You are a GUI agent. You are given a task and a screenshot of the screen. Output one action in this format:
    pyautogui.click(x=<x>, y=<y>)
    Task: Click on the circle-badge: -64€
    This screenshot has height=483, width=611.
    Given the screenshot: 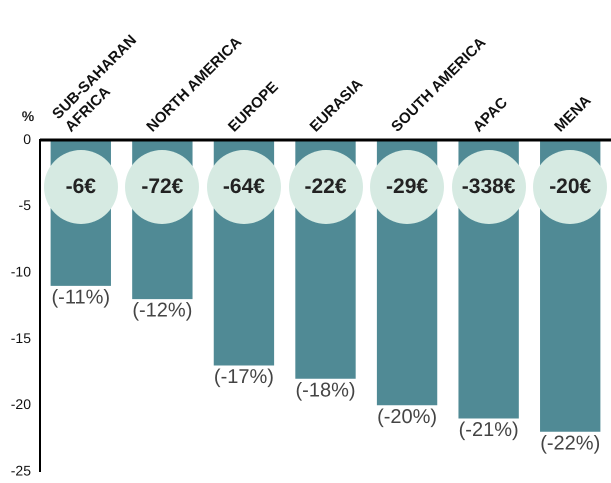 What is the action you would take?
    pyautogui.click(x=243, y=187)
    